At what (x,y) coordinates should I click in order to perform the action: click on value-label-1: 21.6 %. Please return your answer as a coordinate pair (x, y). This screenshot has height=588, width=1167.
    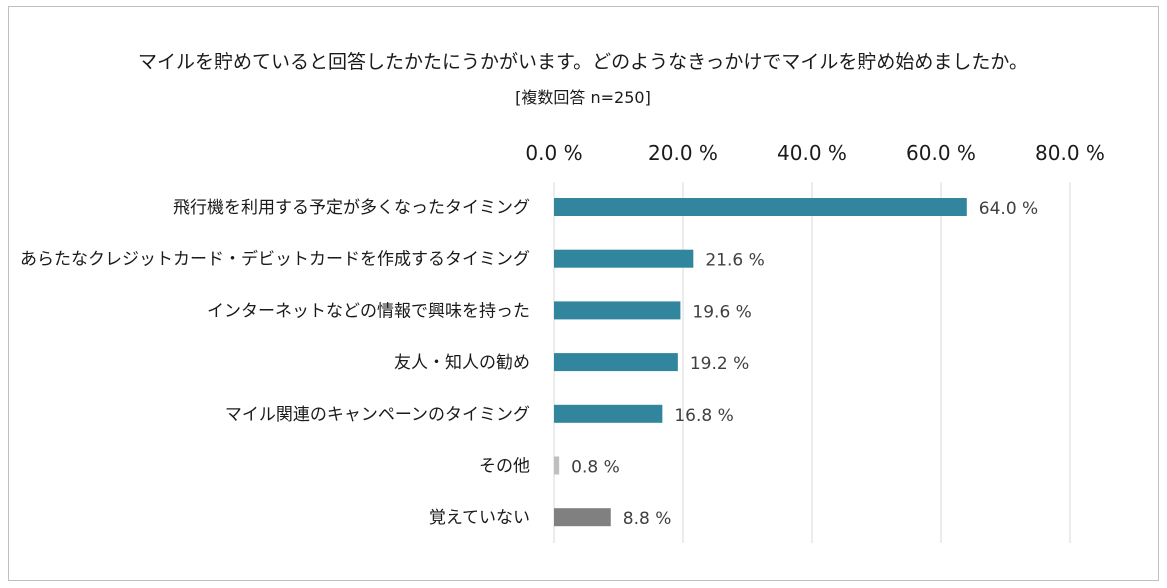
    Looking at the image, I should click on (734, 261).